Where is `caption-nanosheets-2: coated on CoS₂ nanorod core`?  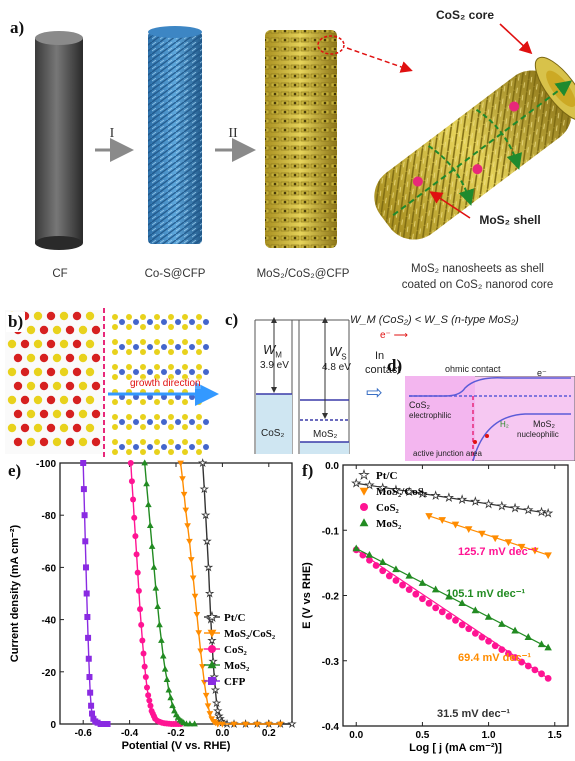 caption-nanosheets-2: coated on CoS₂ nanorod core is located at coordinates (477, 285).